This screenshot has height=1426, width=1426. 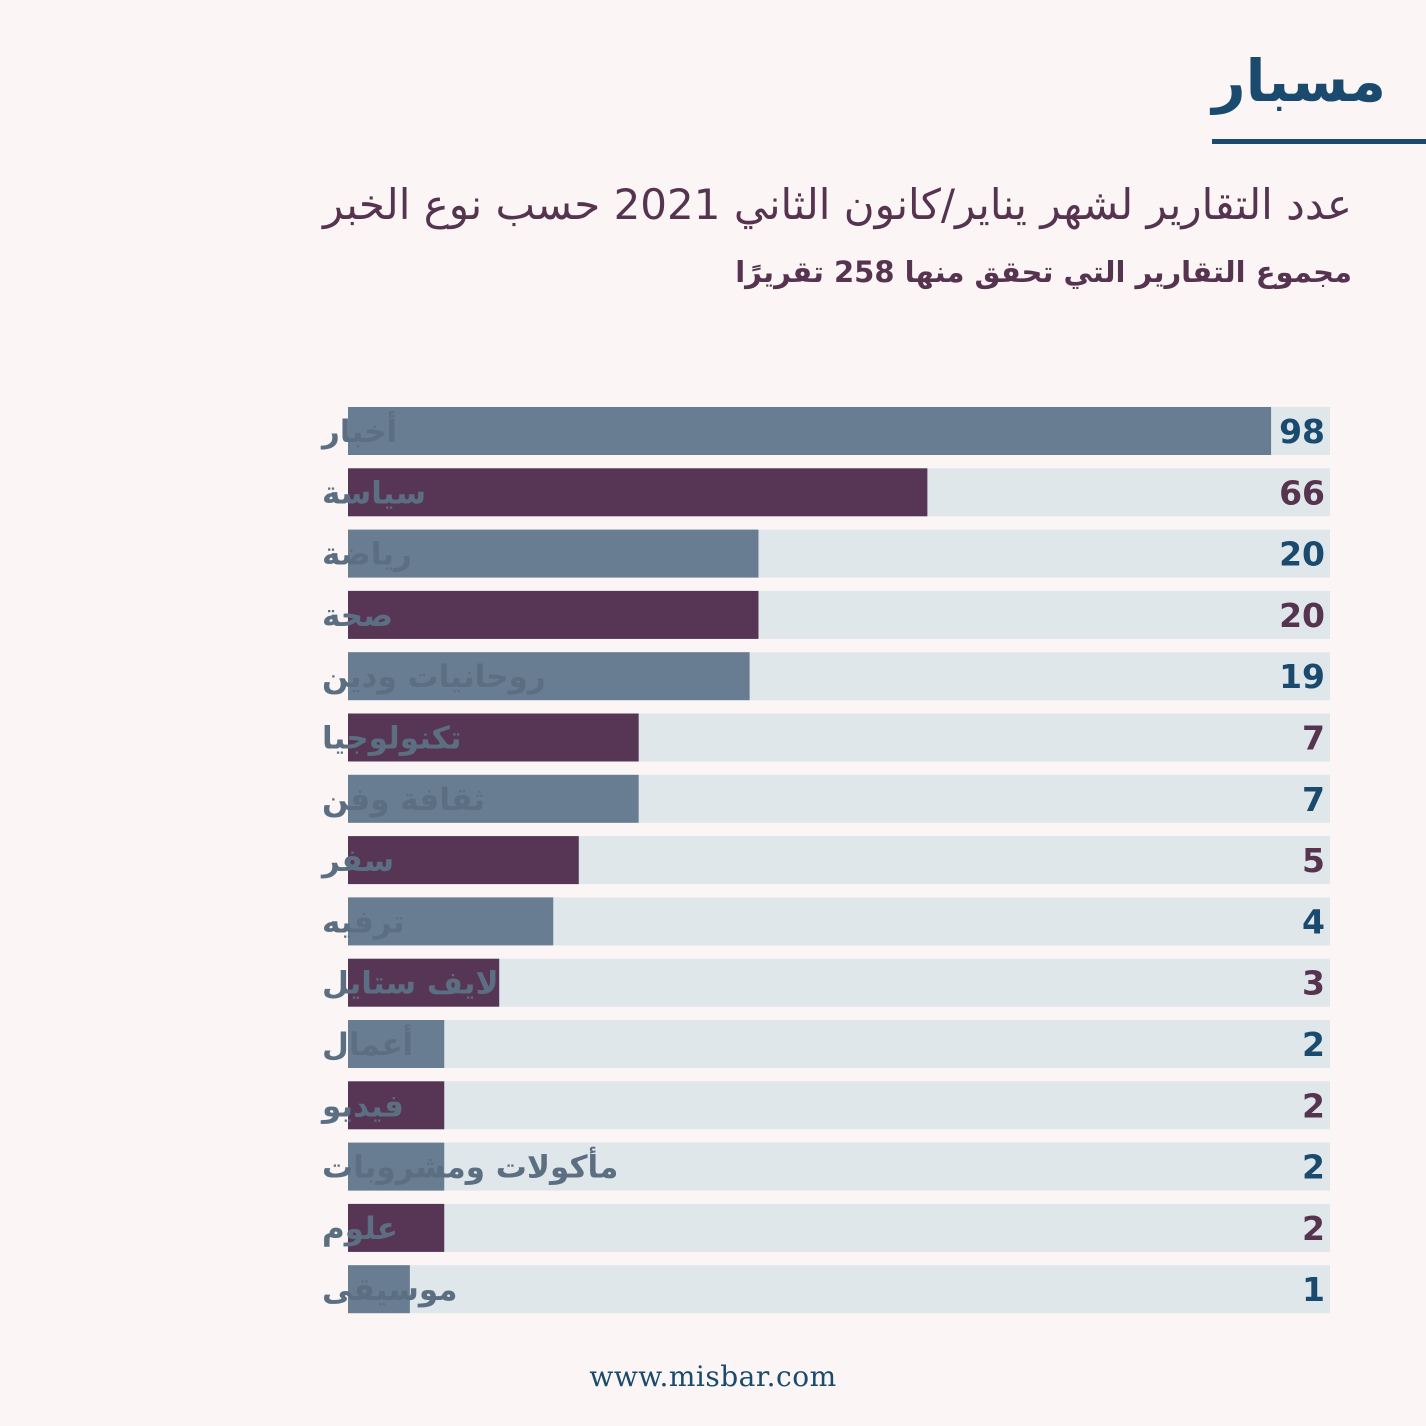 What do you see at coordinates (1302, 492) in the screenshot?
I see `value-label: 66` at bounding box center [1302, 492].